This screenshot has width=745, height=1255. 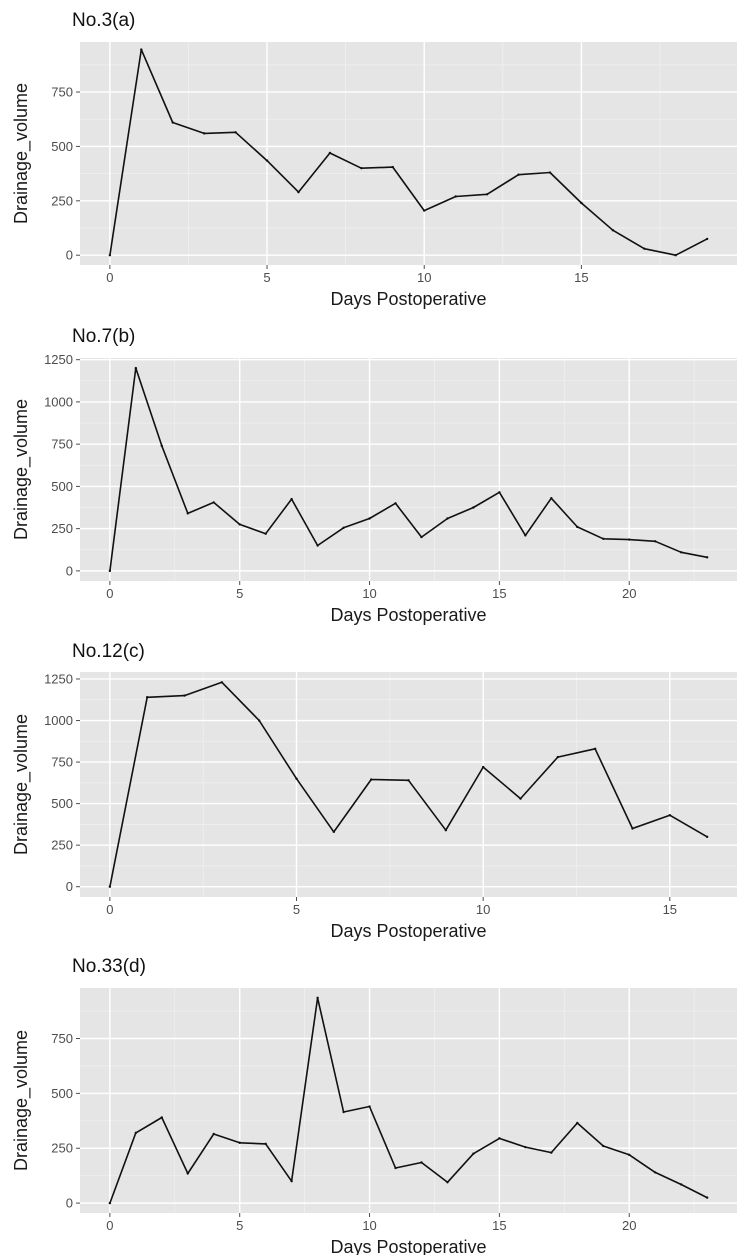 I want to click on x-tick-label: 20, so click(x=629, y=593).